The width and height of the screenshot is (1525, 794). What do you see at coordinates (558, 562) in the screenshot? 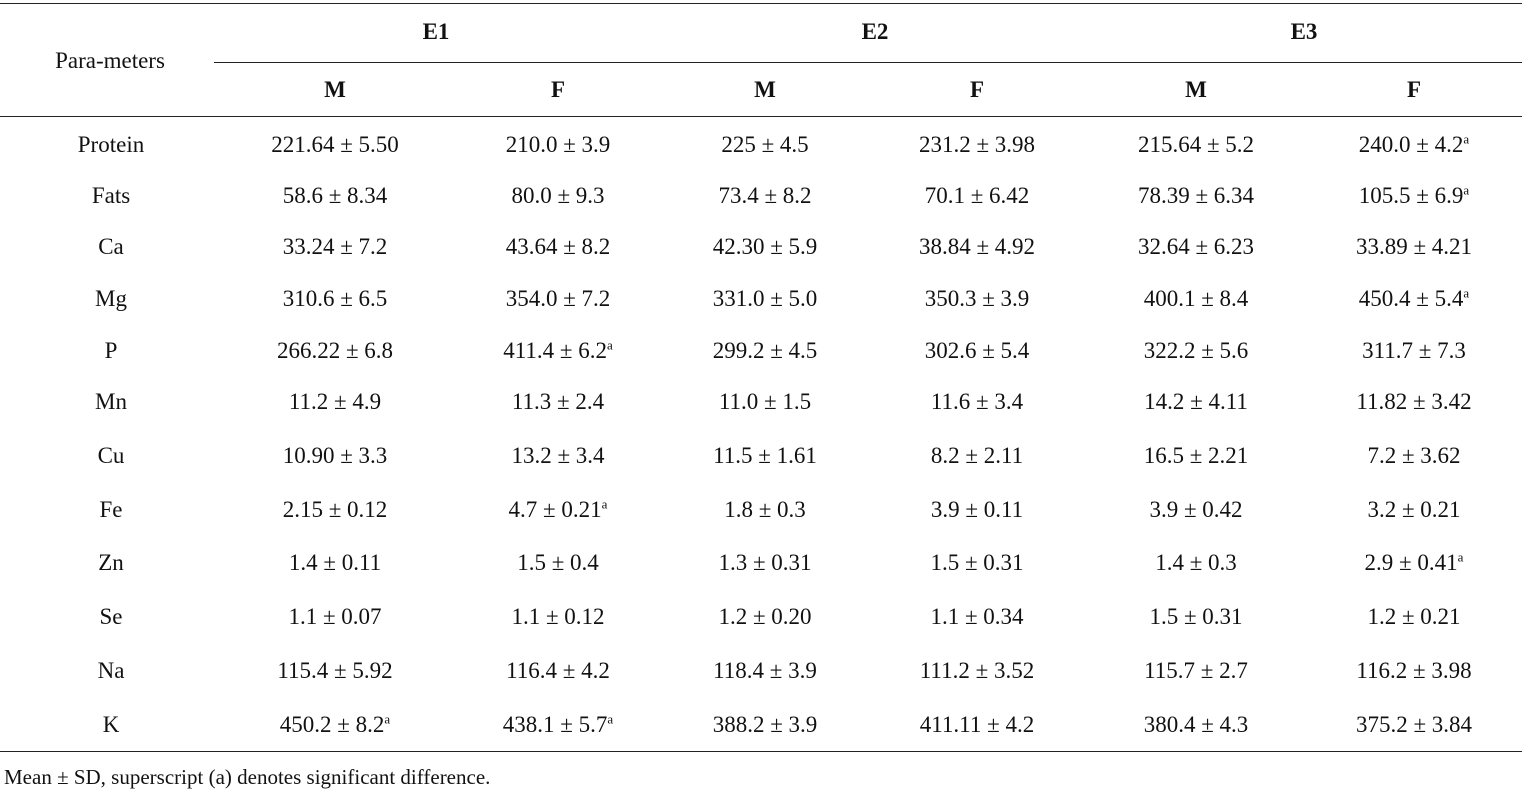
I see `cell-value: 1.5 ± 0.4` at bounding box center [558, 562].